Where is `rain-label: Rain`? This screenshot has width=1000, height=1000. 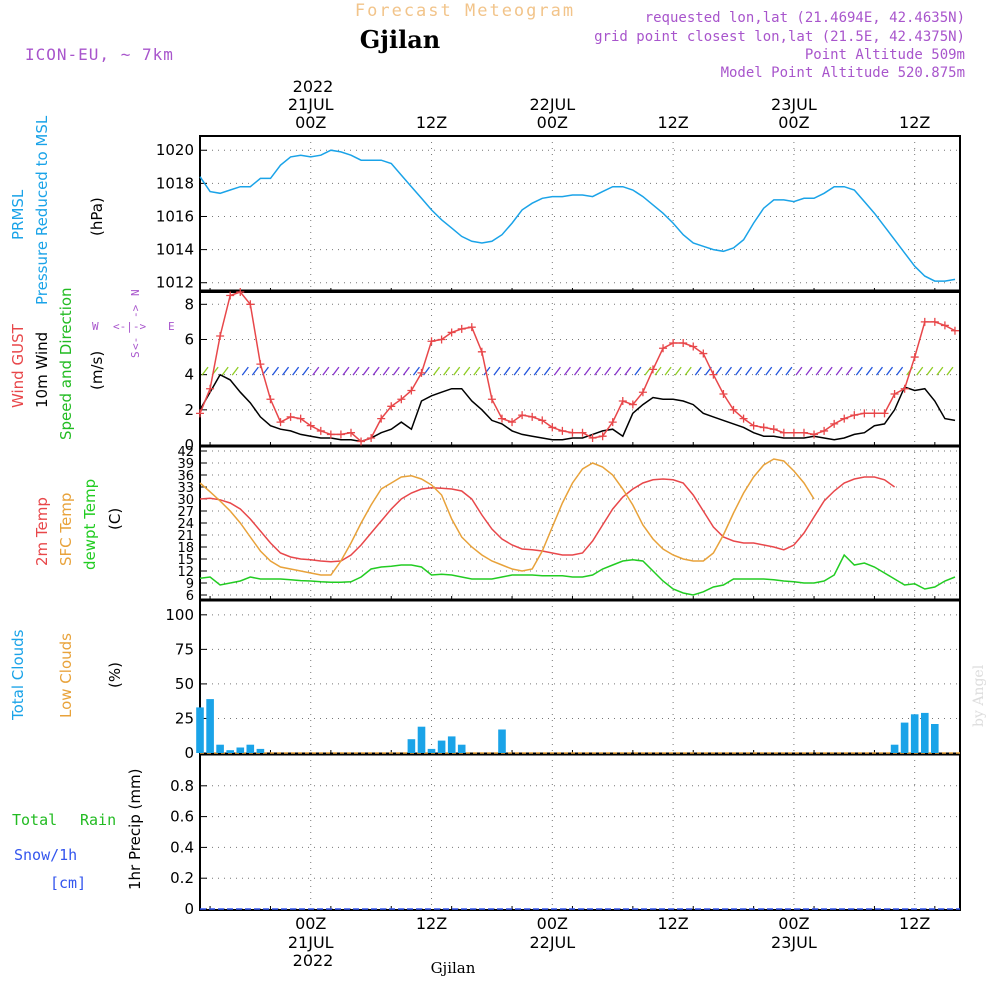
rain-label: Rain is located at coordinates (98, 820).